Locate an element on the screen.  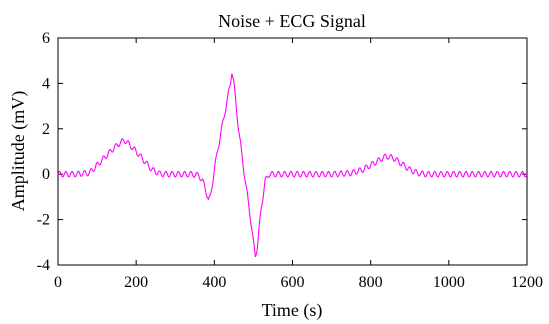
y-tick-label: -4 is located at coordinates (43, 265).